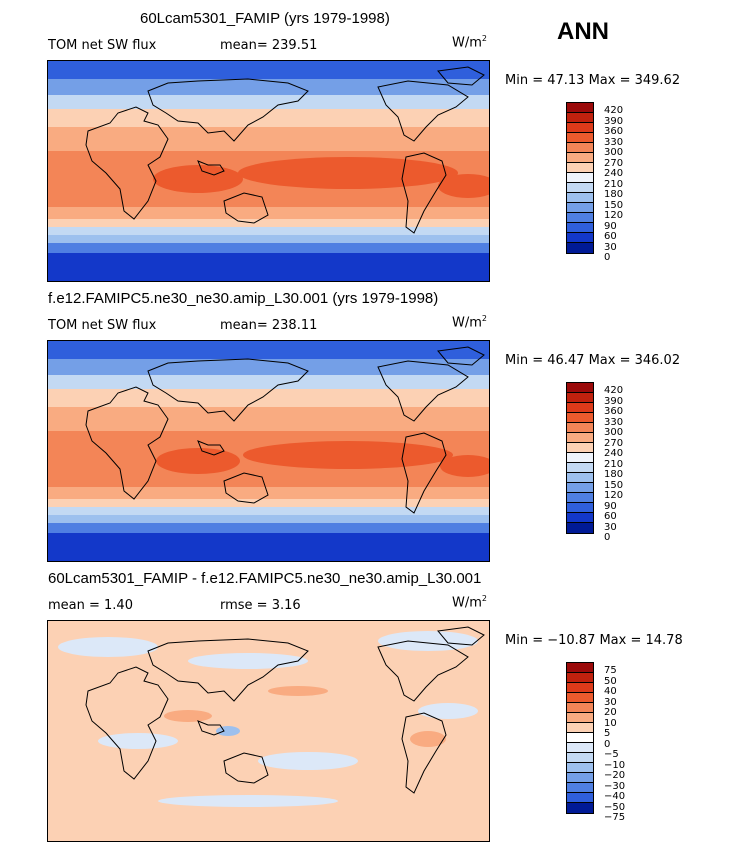 This screenshot has width=733, height=852. Describe the element at coordinates (615, 817) in the screenshot. I see `colorbar-tick-label: −75` at that location.